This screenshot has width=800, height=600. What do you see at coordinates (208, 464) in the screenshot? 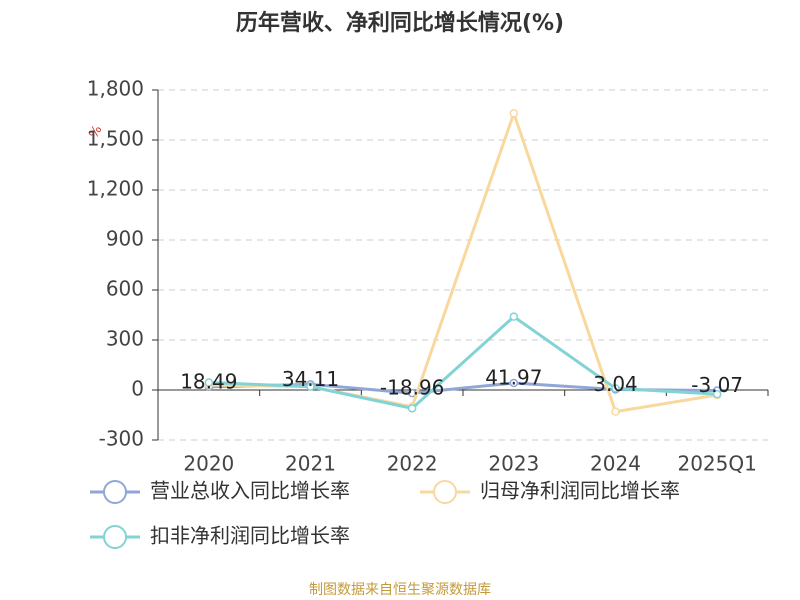
I see `x-tick-label: 2020` at bounding box center [208, 464].